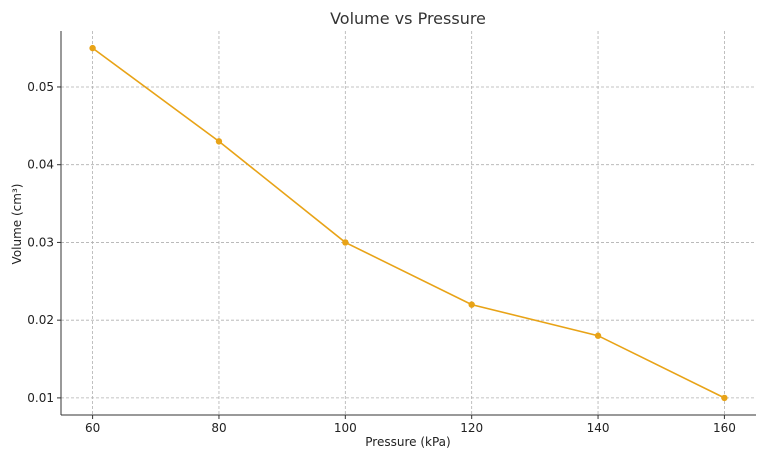  I want to click on x-tick-label-2: 100, so click(345, 428).